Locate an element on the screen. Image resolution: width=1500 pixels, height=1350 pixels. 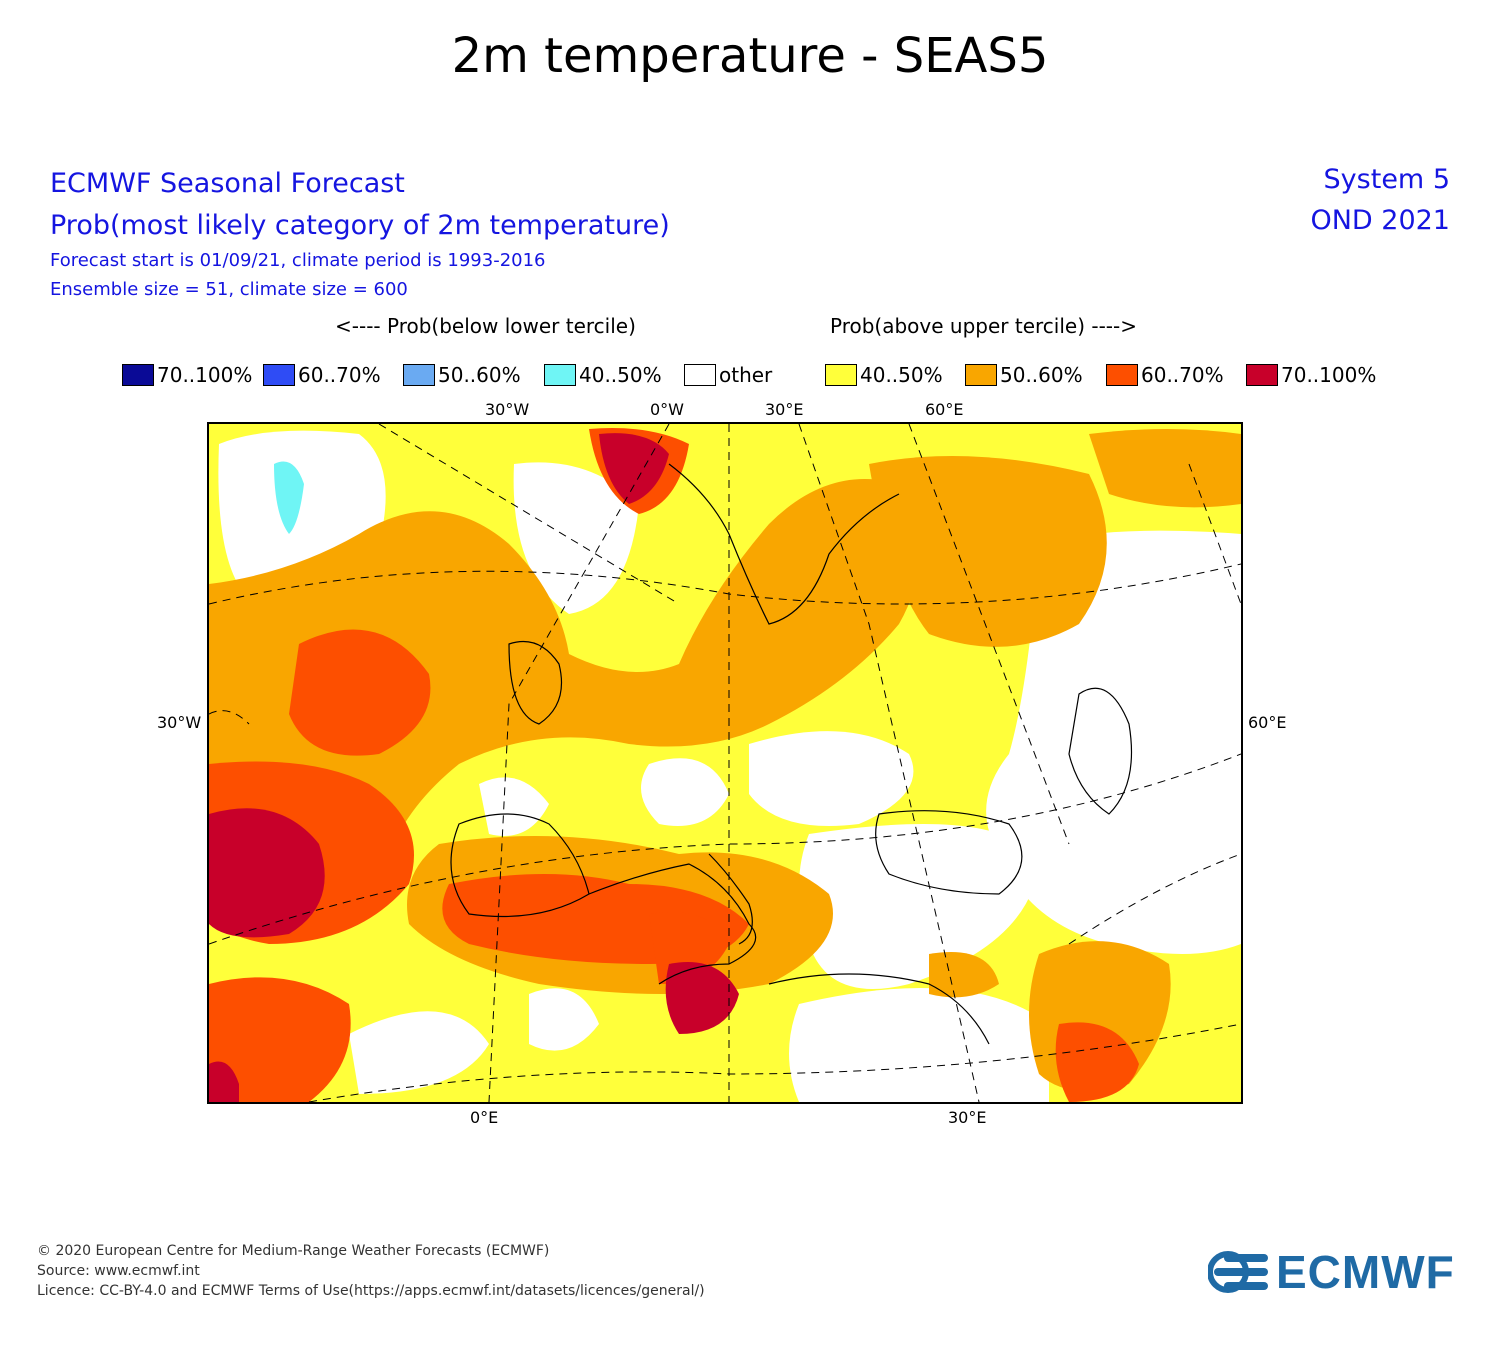
coastline-north-africa is located at coordinates (672, 924).